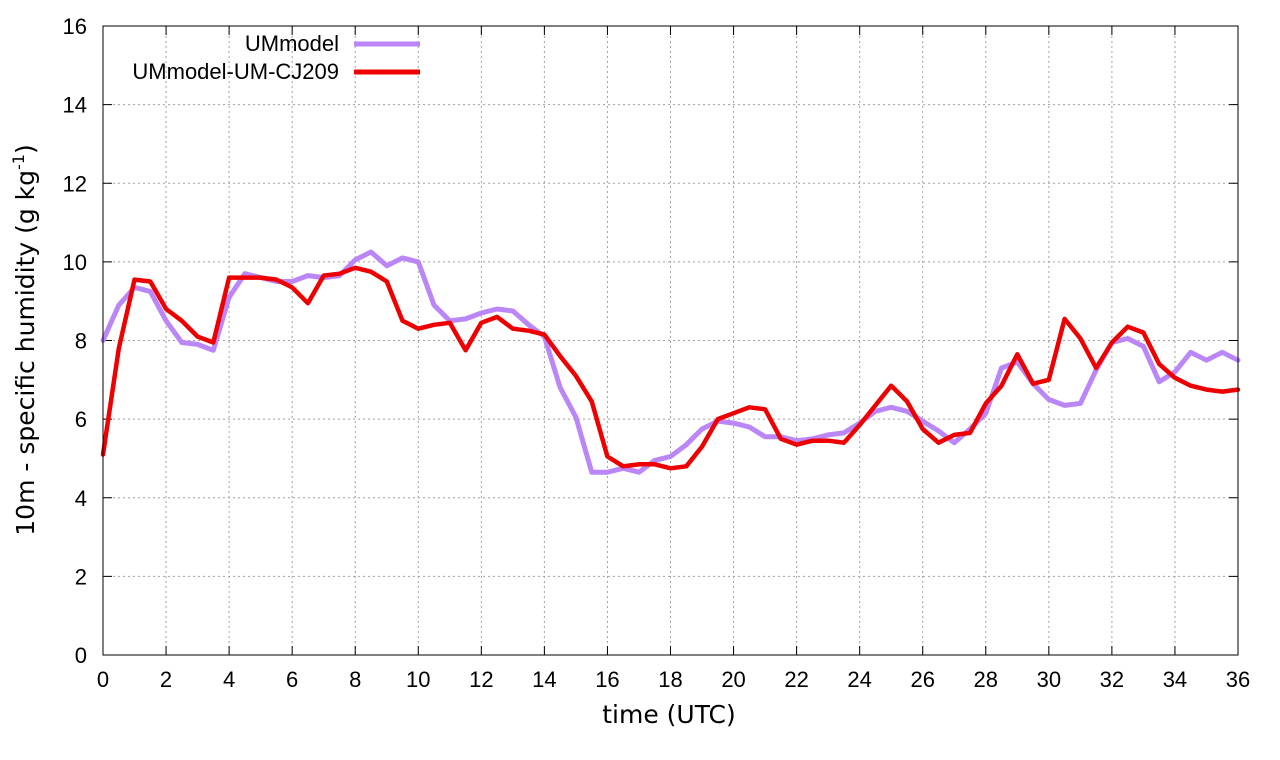 The width and height of the screenshot is (1280, 760). I want to click on x-tick-label: 16, so click(607, 679).